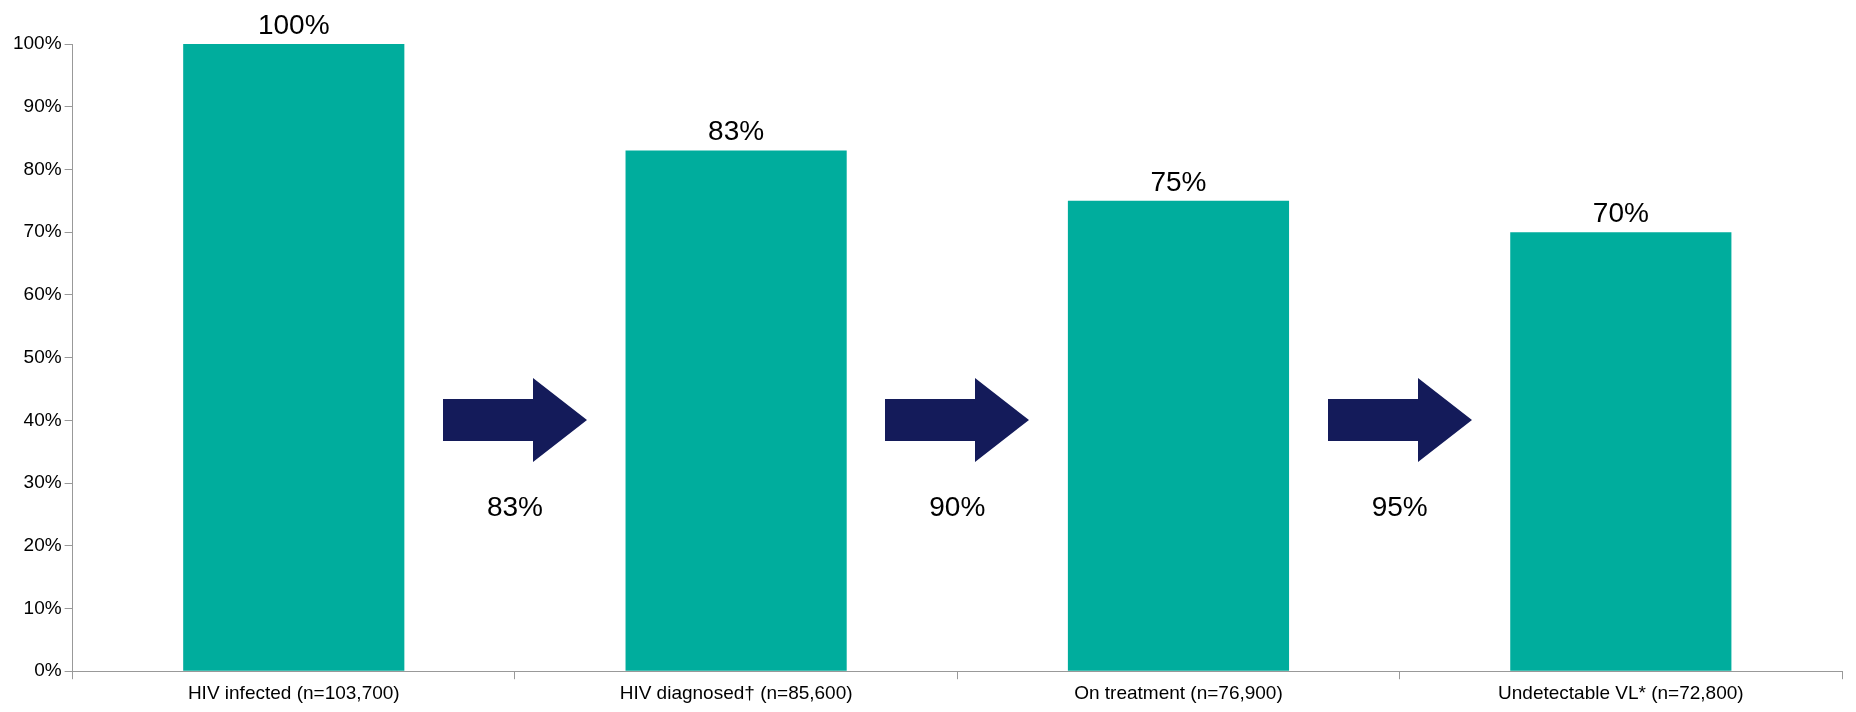 This screenshot has height=712, width=1856. I want to click on y-tick-label: 10%, so click(42, 607).